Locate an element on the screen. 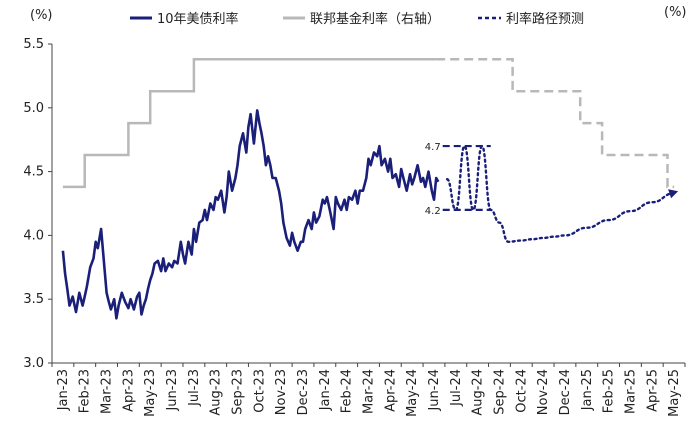 Image resolution: width=700 pixels, height=438 pixels. x-tick-label: Mar-24 is located at coordinates (369, 391).